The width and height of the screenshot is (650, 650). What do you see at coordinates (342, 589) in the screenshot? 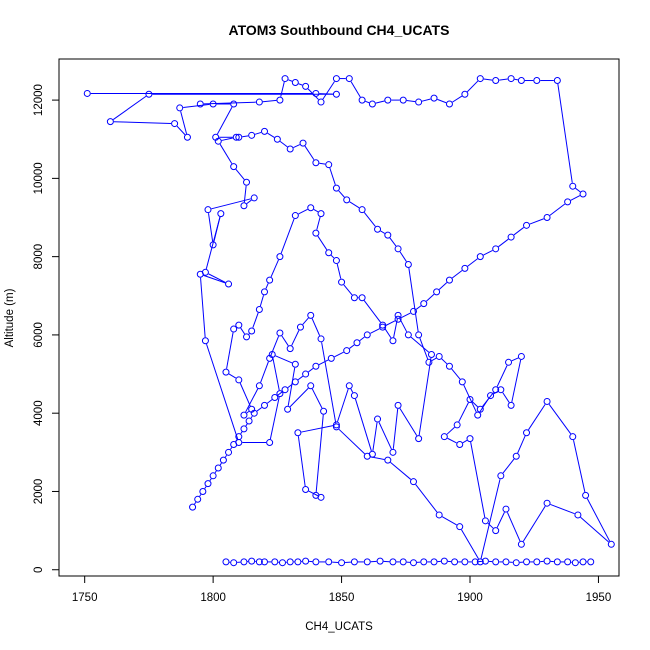
I see `x-axis: 1750 1800 1850 1900 1950` at bounding box center [342, 589].